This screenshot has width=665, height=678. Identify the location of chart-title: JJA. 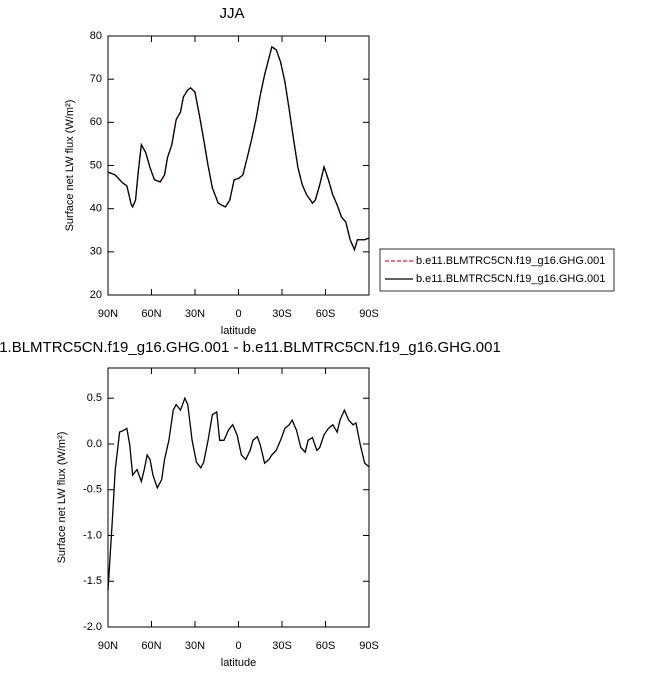
(231, 13).